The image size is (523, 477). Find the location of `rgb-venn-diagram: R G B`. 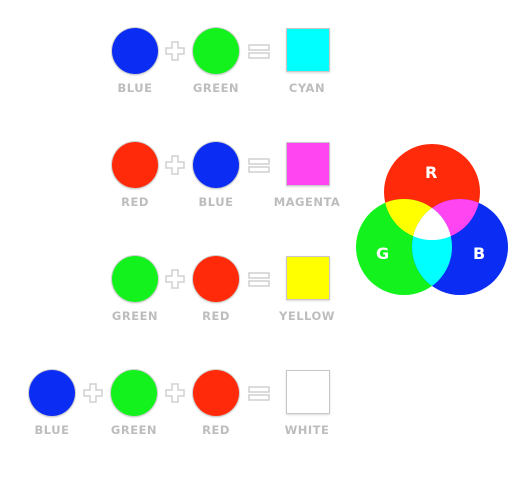

rgb-venn-diagram: R G B is located at coordinates (432, 220).